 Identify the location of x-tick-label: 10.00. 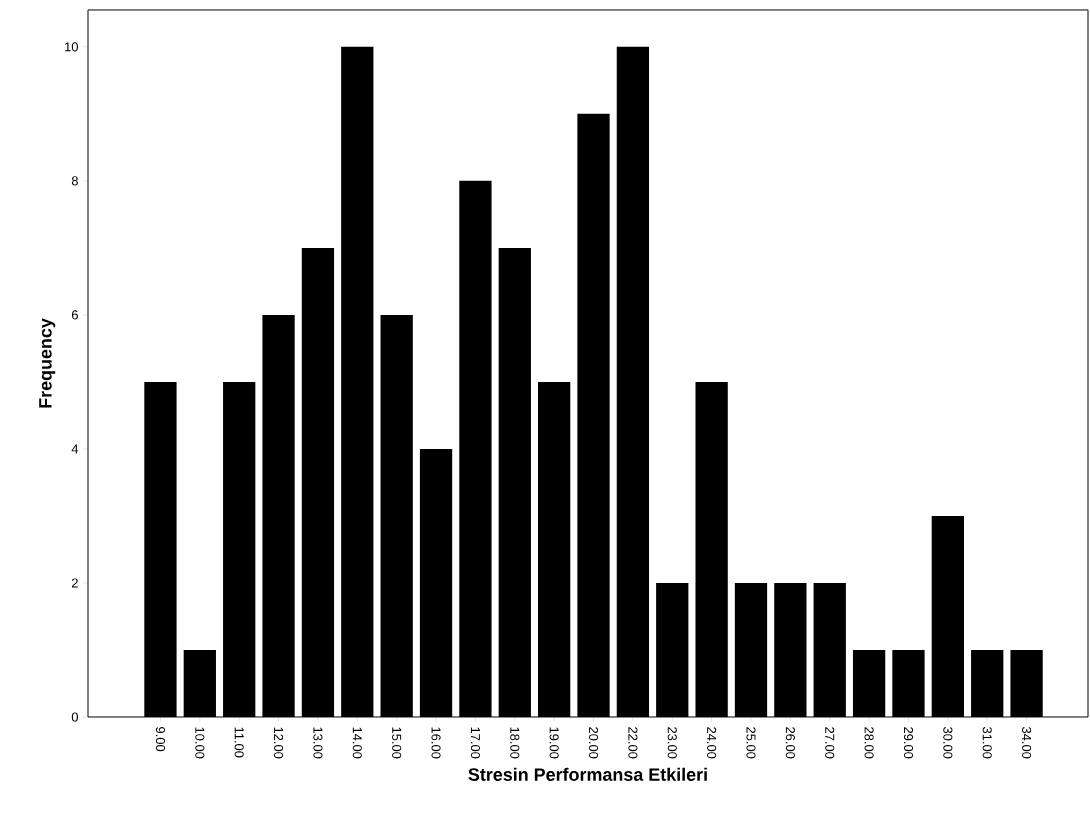
(200, 743).